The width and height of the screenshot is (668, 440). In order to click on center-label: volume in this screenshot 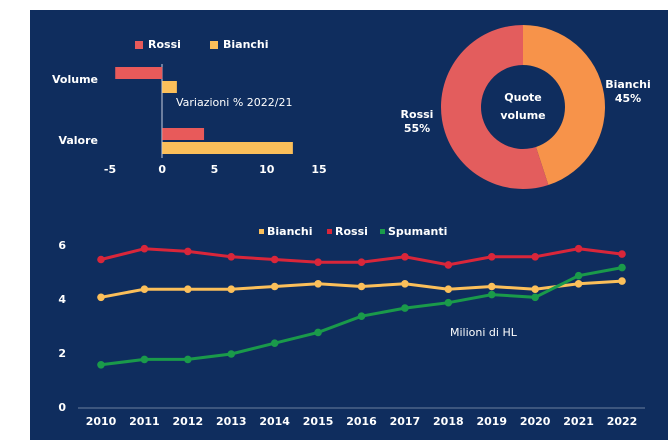, I will do `click(522, 115)`.